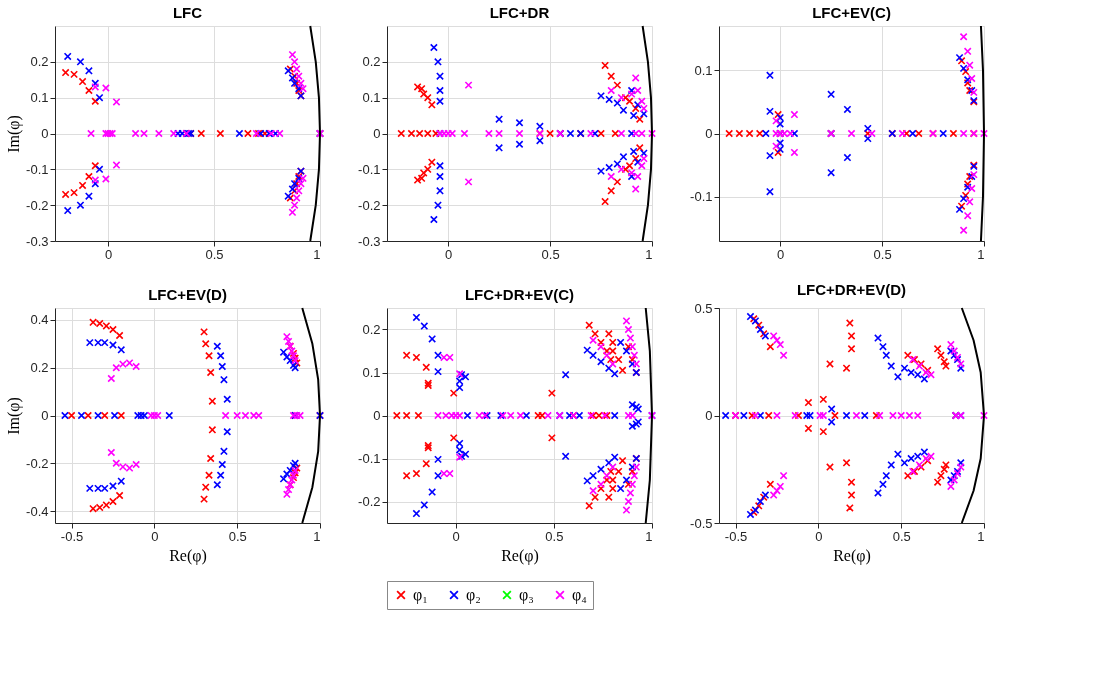  What do you see at coordinates (701, 523) in the screenshot?
I see `y-tick-label: -0.5` at bounding box center [701, 523].